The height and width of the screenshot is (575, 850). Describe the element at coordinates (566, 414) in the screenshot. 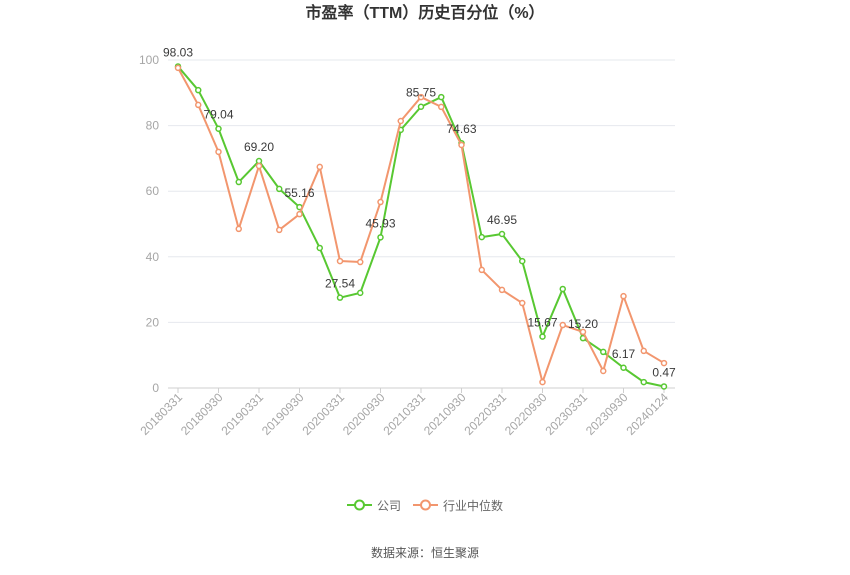

I see `x-tick-label: 20230331` at that location.